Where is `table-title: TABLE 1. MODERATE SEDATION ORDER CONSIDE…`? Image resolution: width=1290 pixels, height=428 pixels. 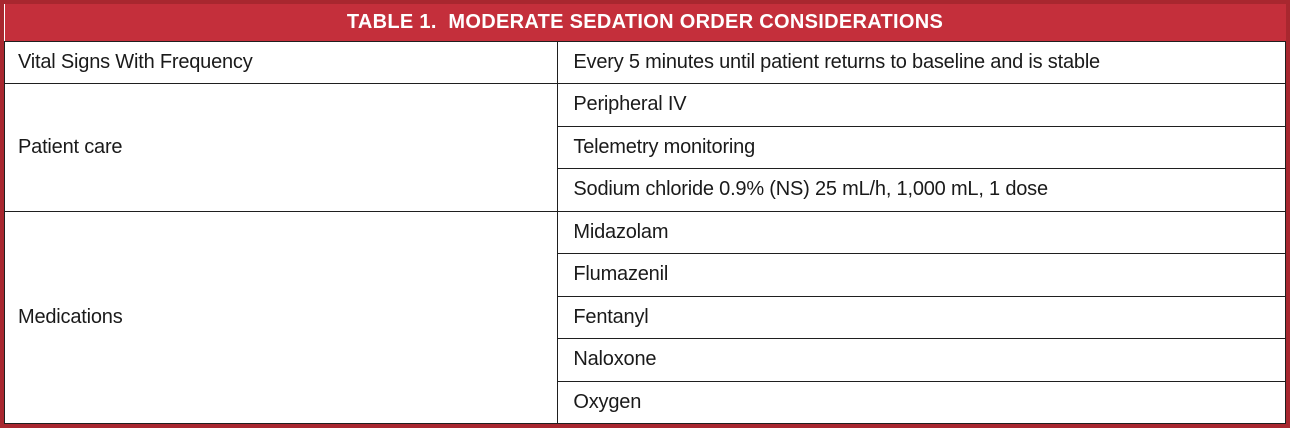 table-title: TABLE 1. MODERATE SEDATION ORDER CONSIDE… is located at coordinates (645, 22).